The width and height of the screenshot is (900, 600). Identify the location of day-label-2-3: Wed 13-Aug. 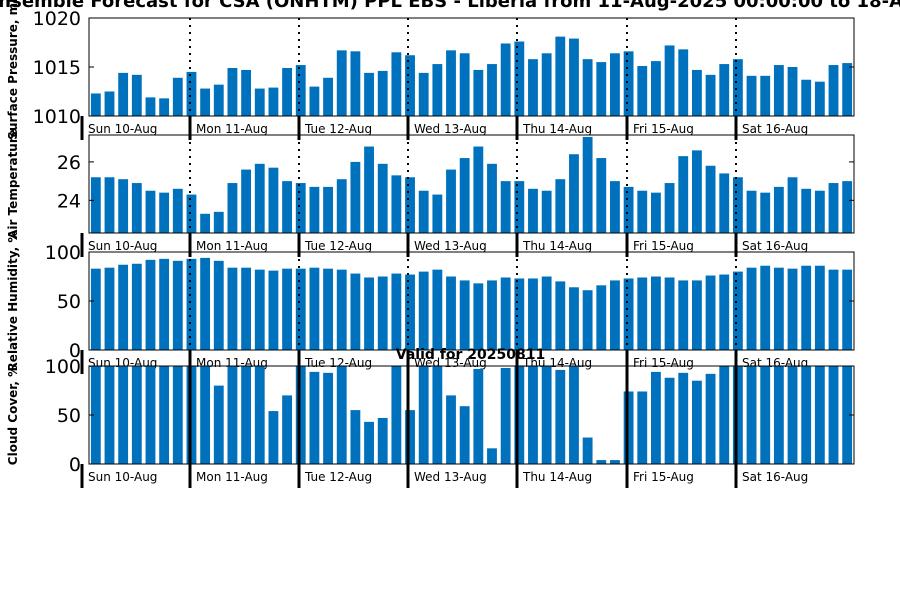
(450, 246).